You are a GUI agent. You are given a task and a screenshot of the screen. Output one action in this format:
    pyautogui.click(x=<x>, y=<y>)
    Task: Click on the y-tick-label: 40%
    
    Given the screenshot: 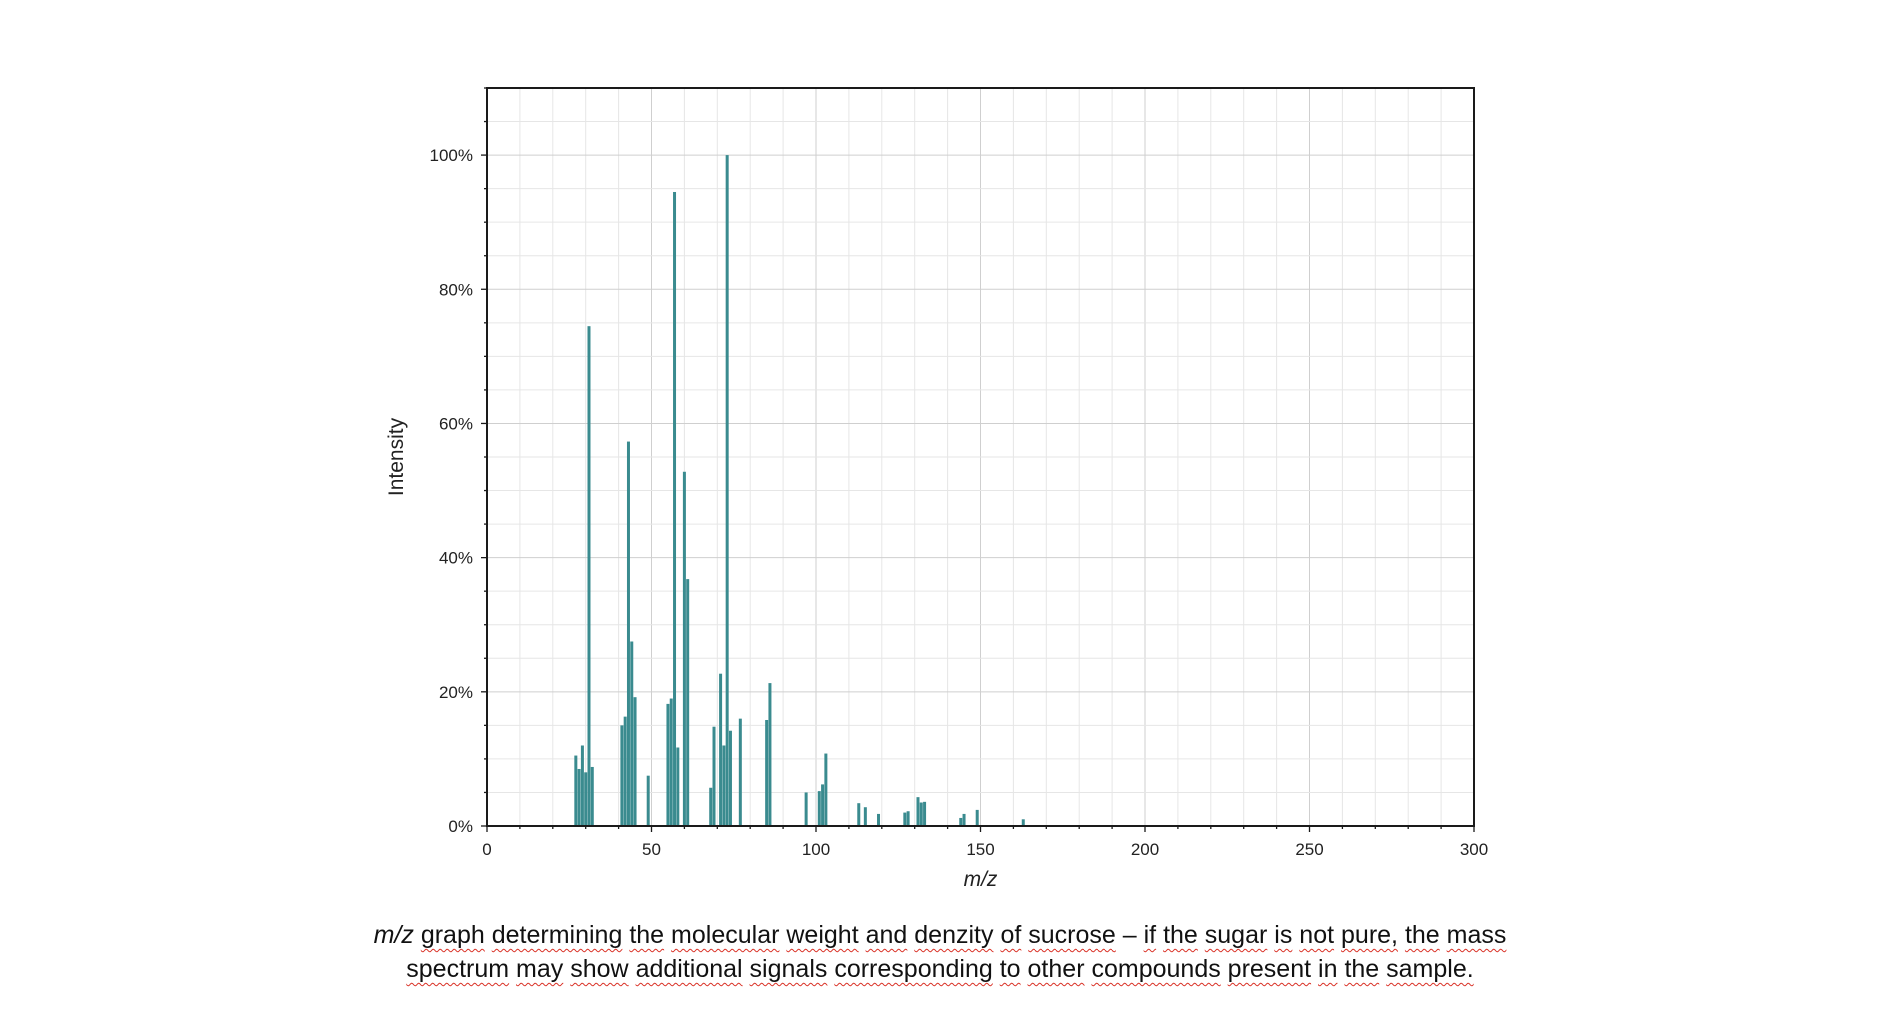 What is the action you would take?
    pyautogui.click(x=456, y=558)
    